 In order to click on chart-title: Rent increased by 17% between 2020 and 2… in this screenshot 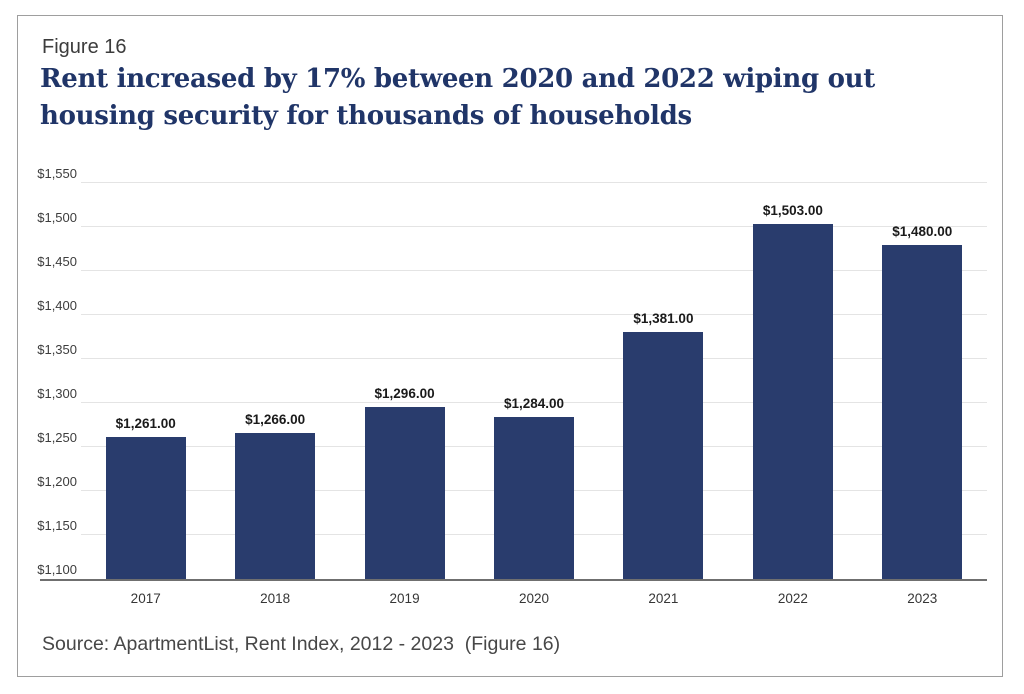, I will do `click(457, 97)`.